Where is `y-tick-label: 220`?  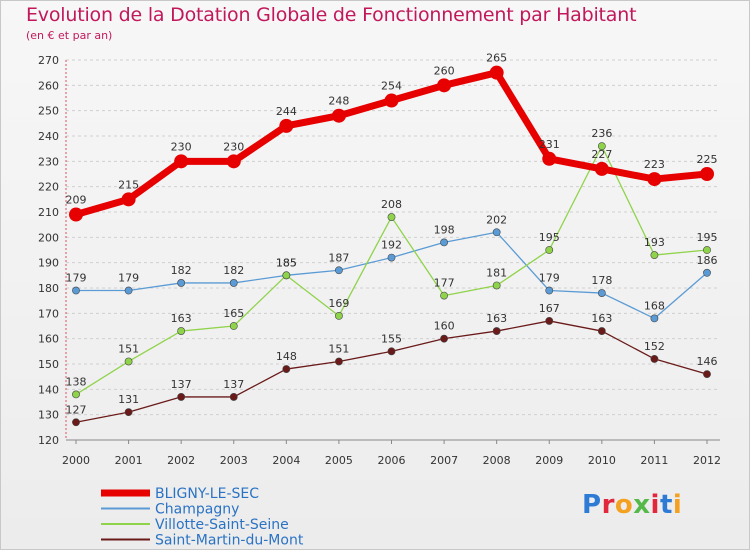
y-tick-label: 220 is located at coordinates (48, 187).